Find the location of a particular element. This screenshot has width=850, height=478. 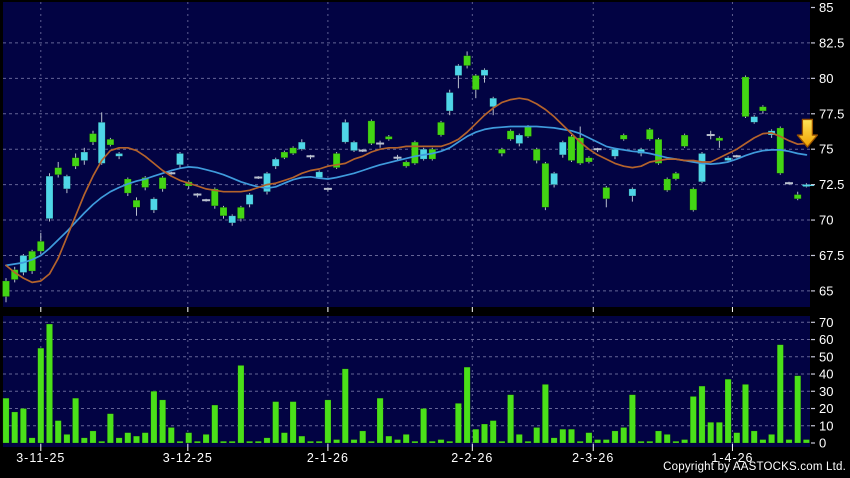

volume-axis-label: 70 is located at coordinates (826, 322).